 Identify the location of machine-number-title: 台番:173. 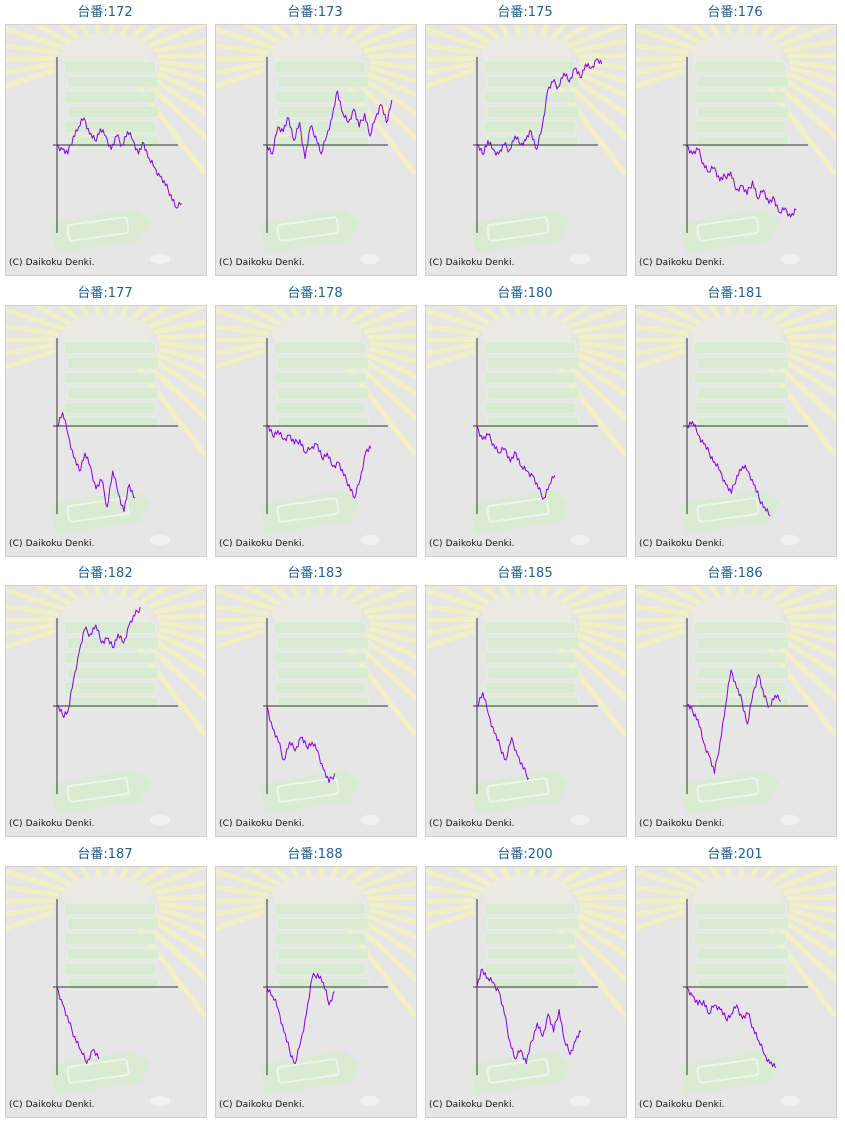
(315, 12).